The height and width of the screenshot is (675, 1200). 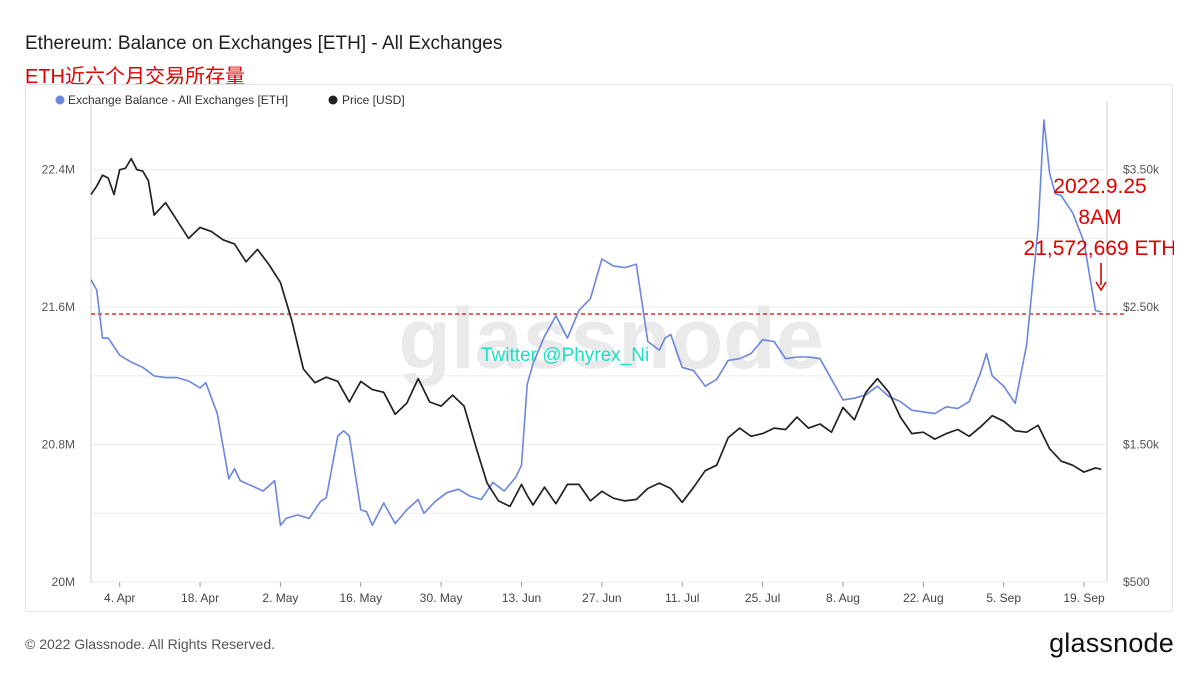 What do you see at coordinates (1099, 217) in the screenshot?
I see `annotation-time: 8AM` at bounding box center [1099, 217].